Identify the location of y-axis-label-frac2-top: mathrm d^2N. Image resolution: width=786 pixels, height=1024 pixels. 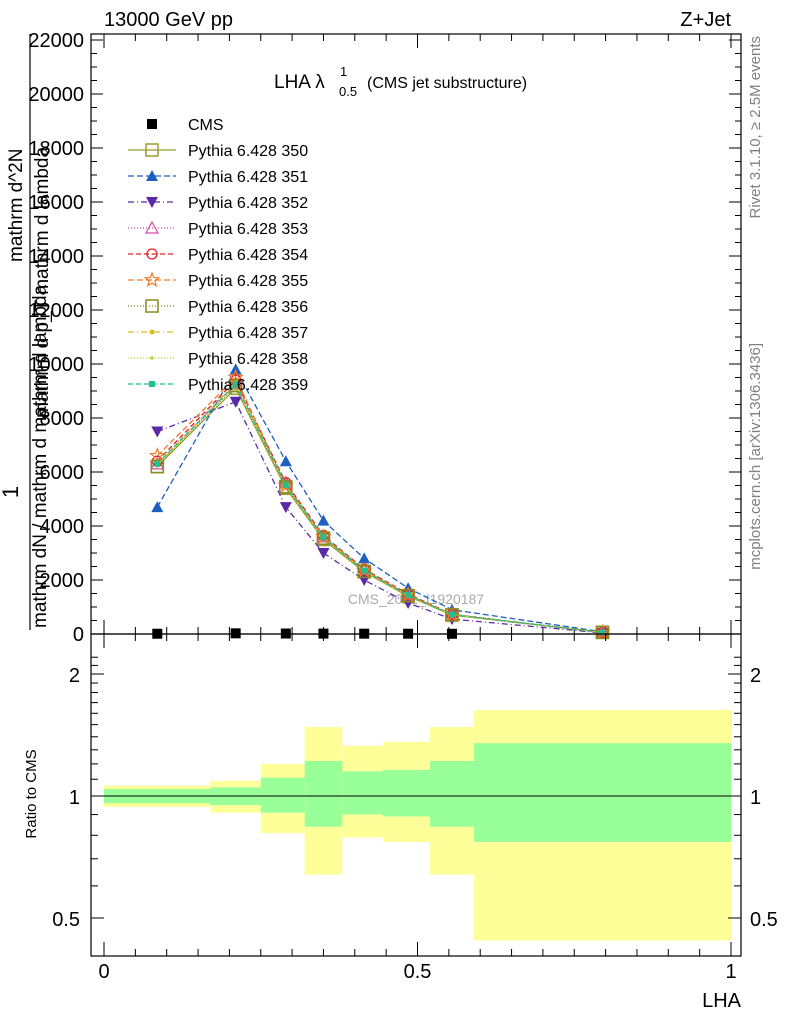
(16, 205).